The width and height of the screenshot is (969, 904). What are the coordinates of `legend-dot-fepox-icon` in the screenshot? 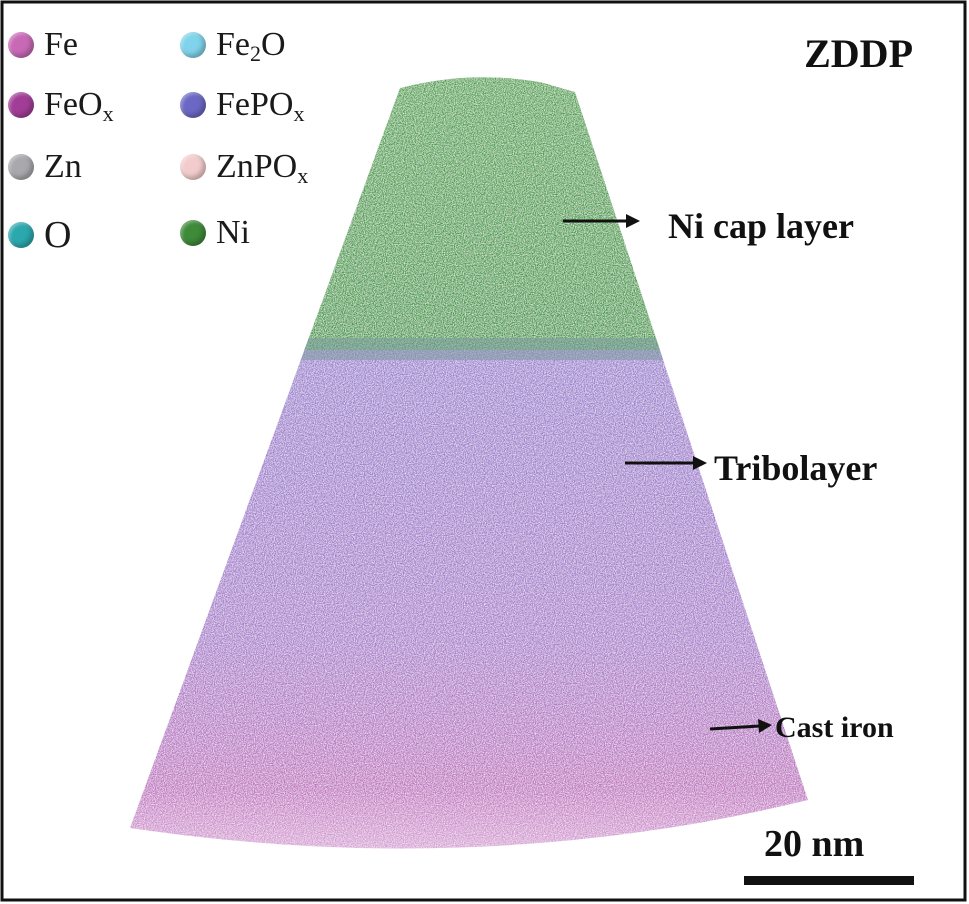 It's located at (193, 105).